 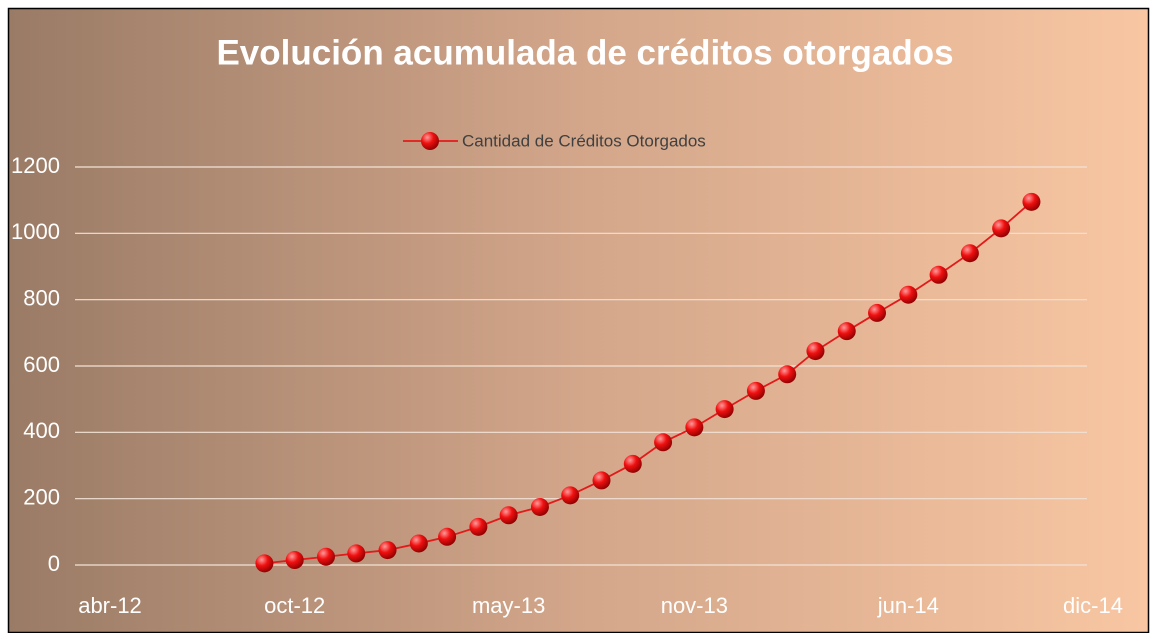 What do you see at coordinates (54, 563) in the screenshot?
I see `y-tick-label: 0` at bounding box center [54, 563].